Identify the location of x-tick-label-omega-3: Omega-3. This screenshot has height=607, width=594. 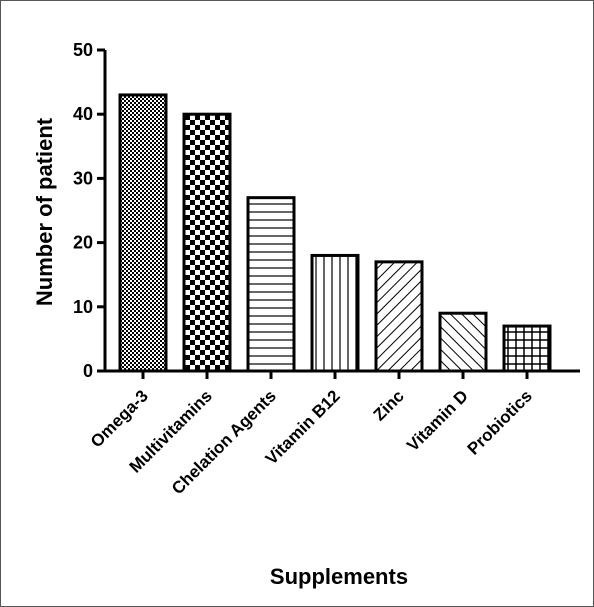
(119, 418).